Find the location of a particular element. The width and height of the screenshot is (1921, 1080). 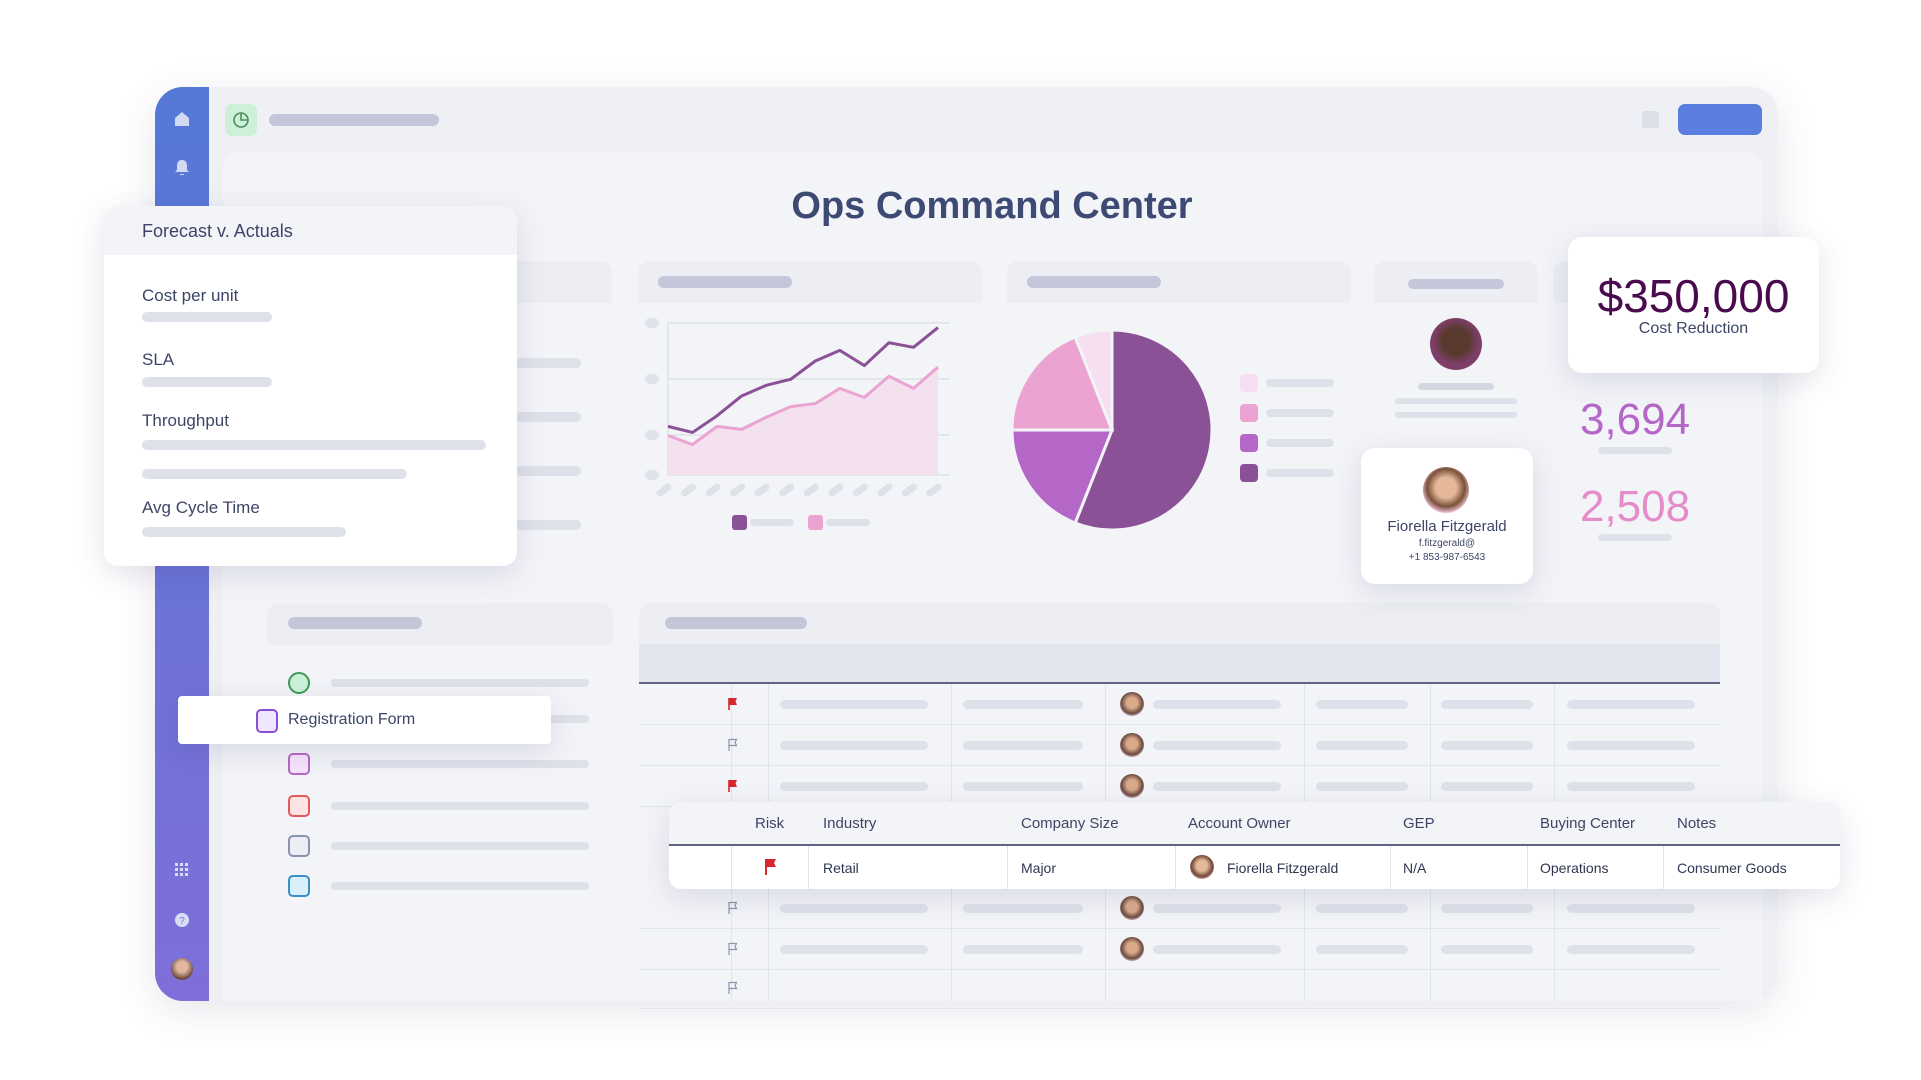

metric-bar is located at coordinates (207, 382).